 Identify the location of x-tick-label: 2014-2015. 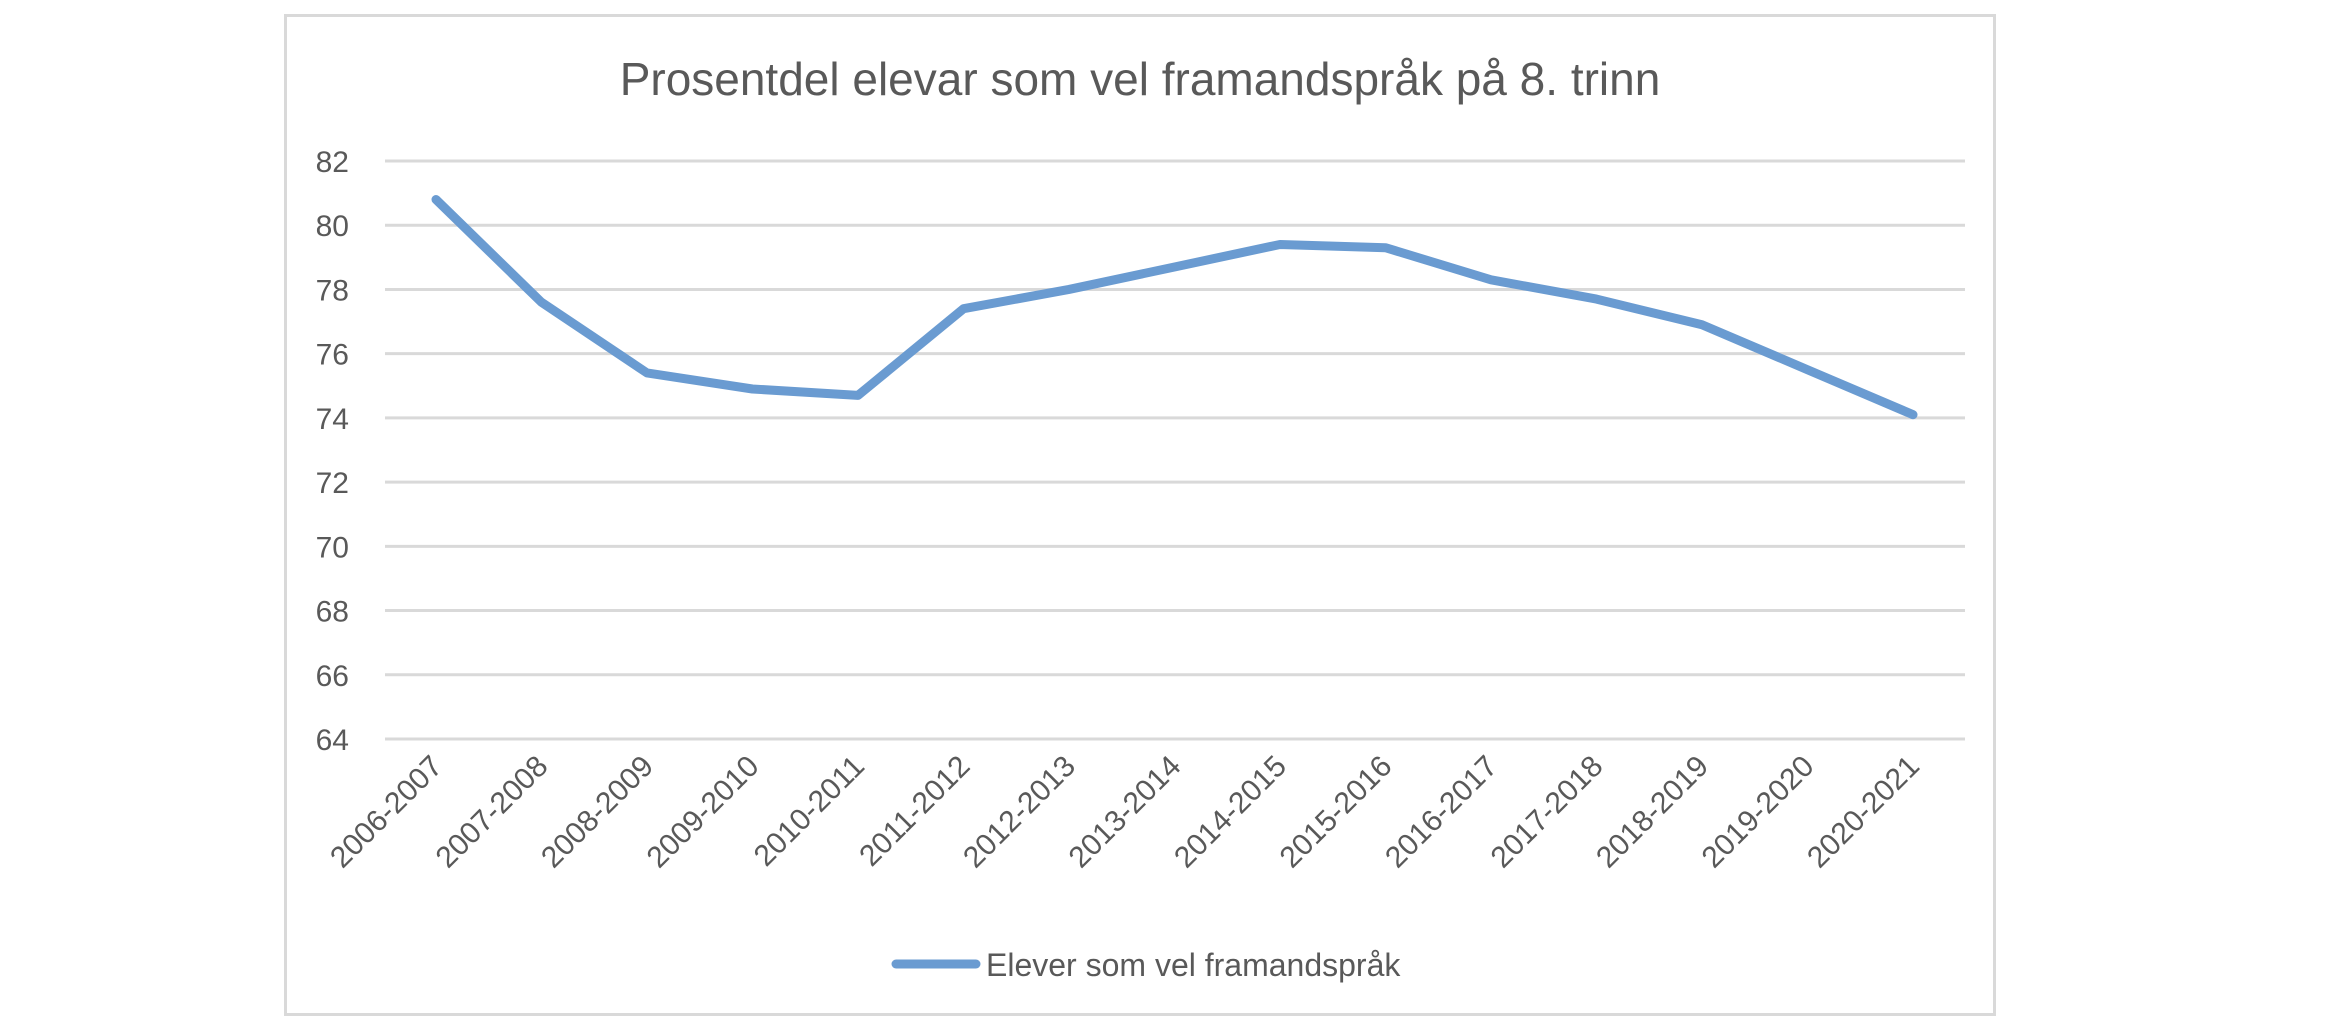
(1230, 812).